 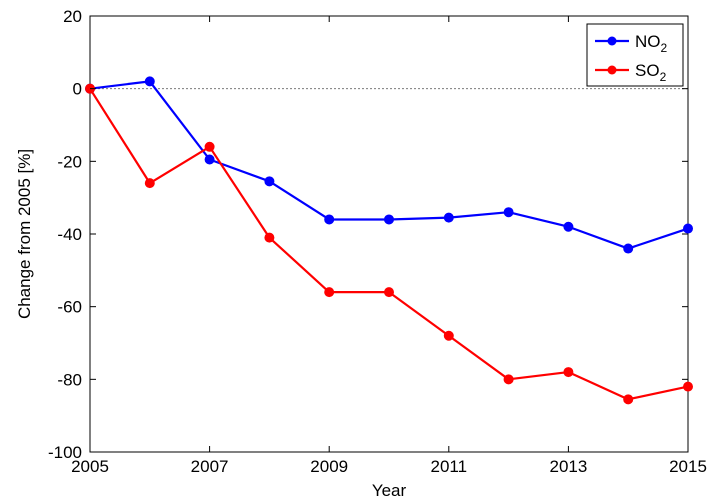 What do you see at coordinates (389, 490) in the screenshot?
I see `x-axis-label: Year` at bounding box center [389, 490].